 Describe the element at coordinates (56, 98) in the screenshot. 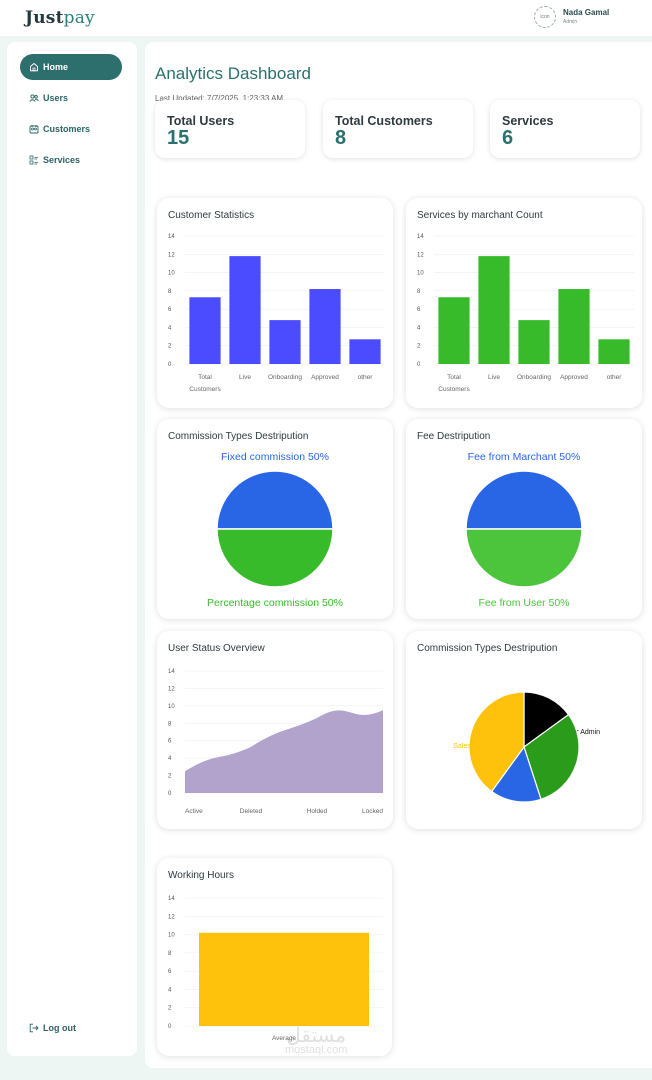

I see `sidebar-item-label: Users` at that location.